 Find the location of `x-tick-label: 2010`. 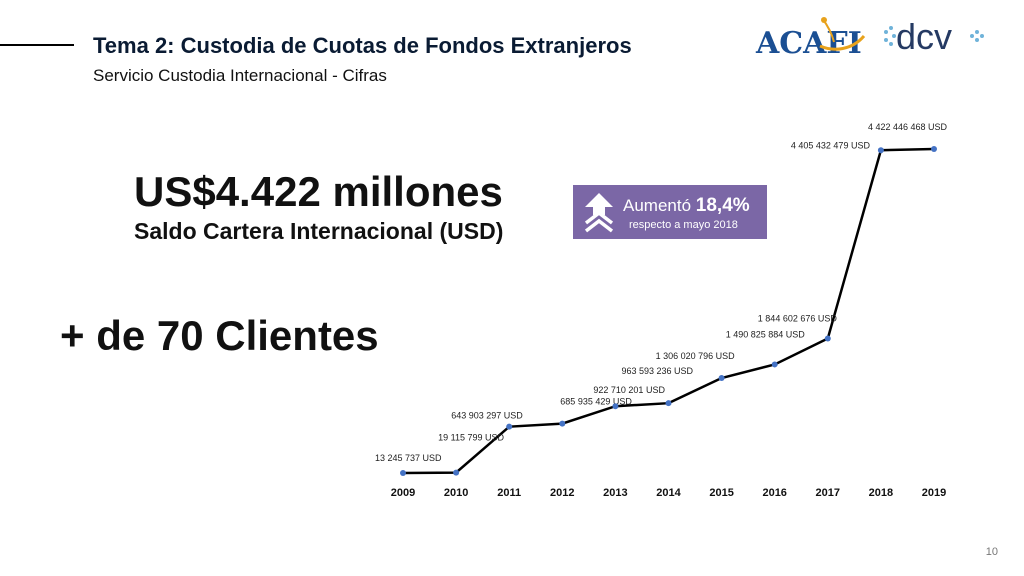

x-tick-label: 2010 is located at coordinates (456, 493).